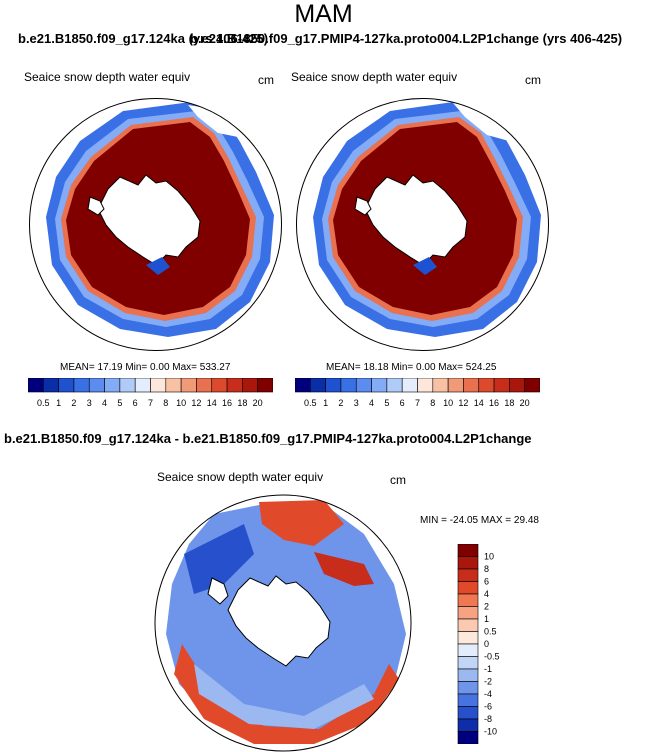 This screenshot has width=647, height=752. I want to click on diff-colorbar-label-5: 1, so click(486, 619).